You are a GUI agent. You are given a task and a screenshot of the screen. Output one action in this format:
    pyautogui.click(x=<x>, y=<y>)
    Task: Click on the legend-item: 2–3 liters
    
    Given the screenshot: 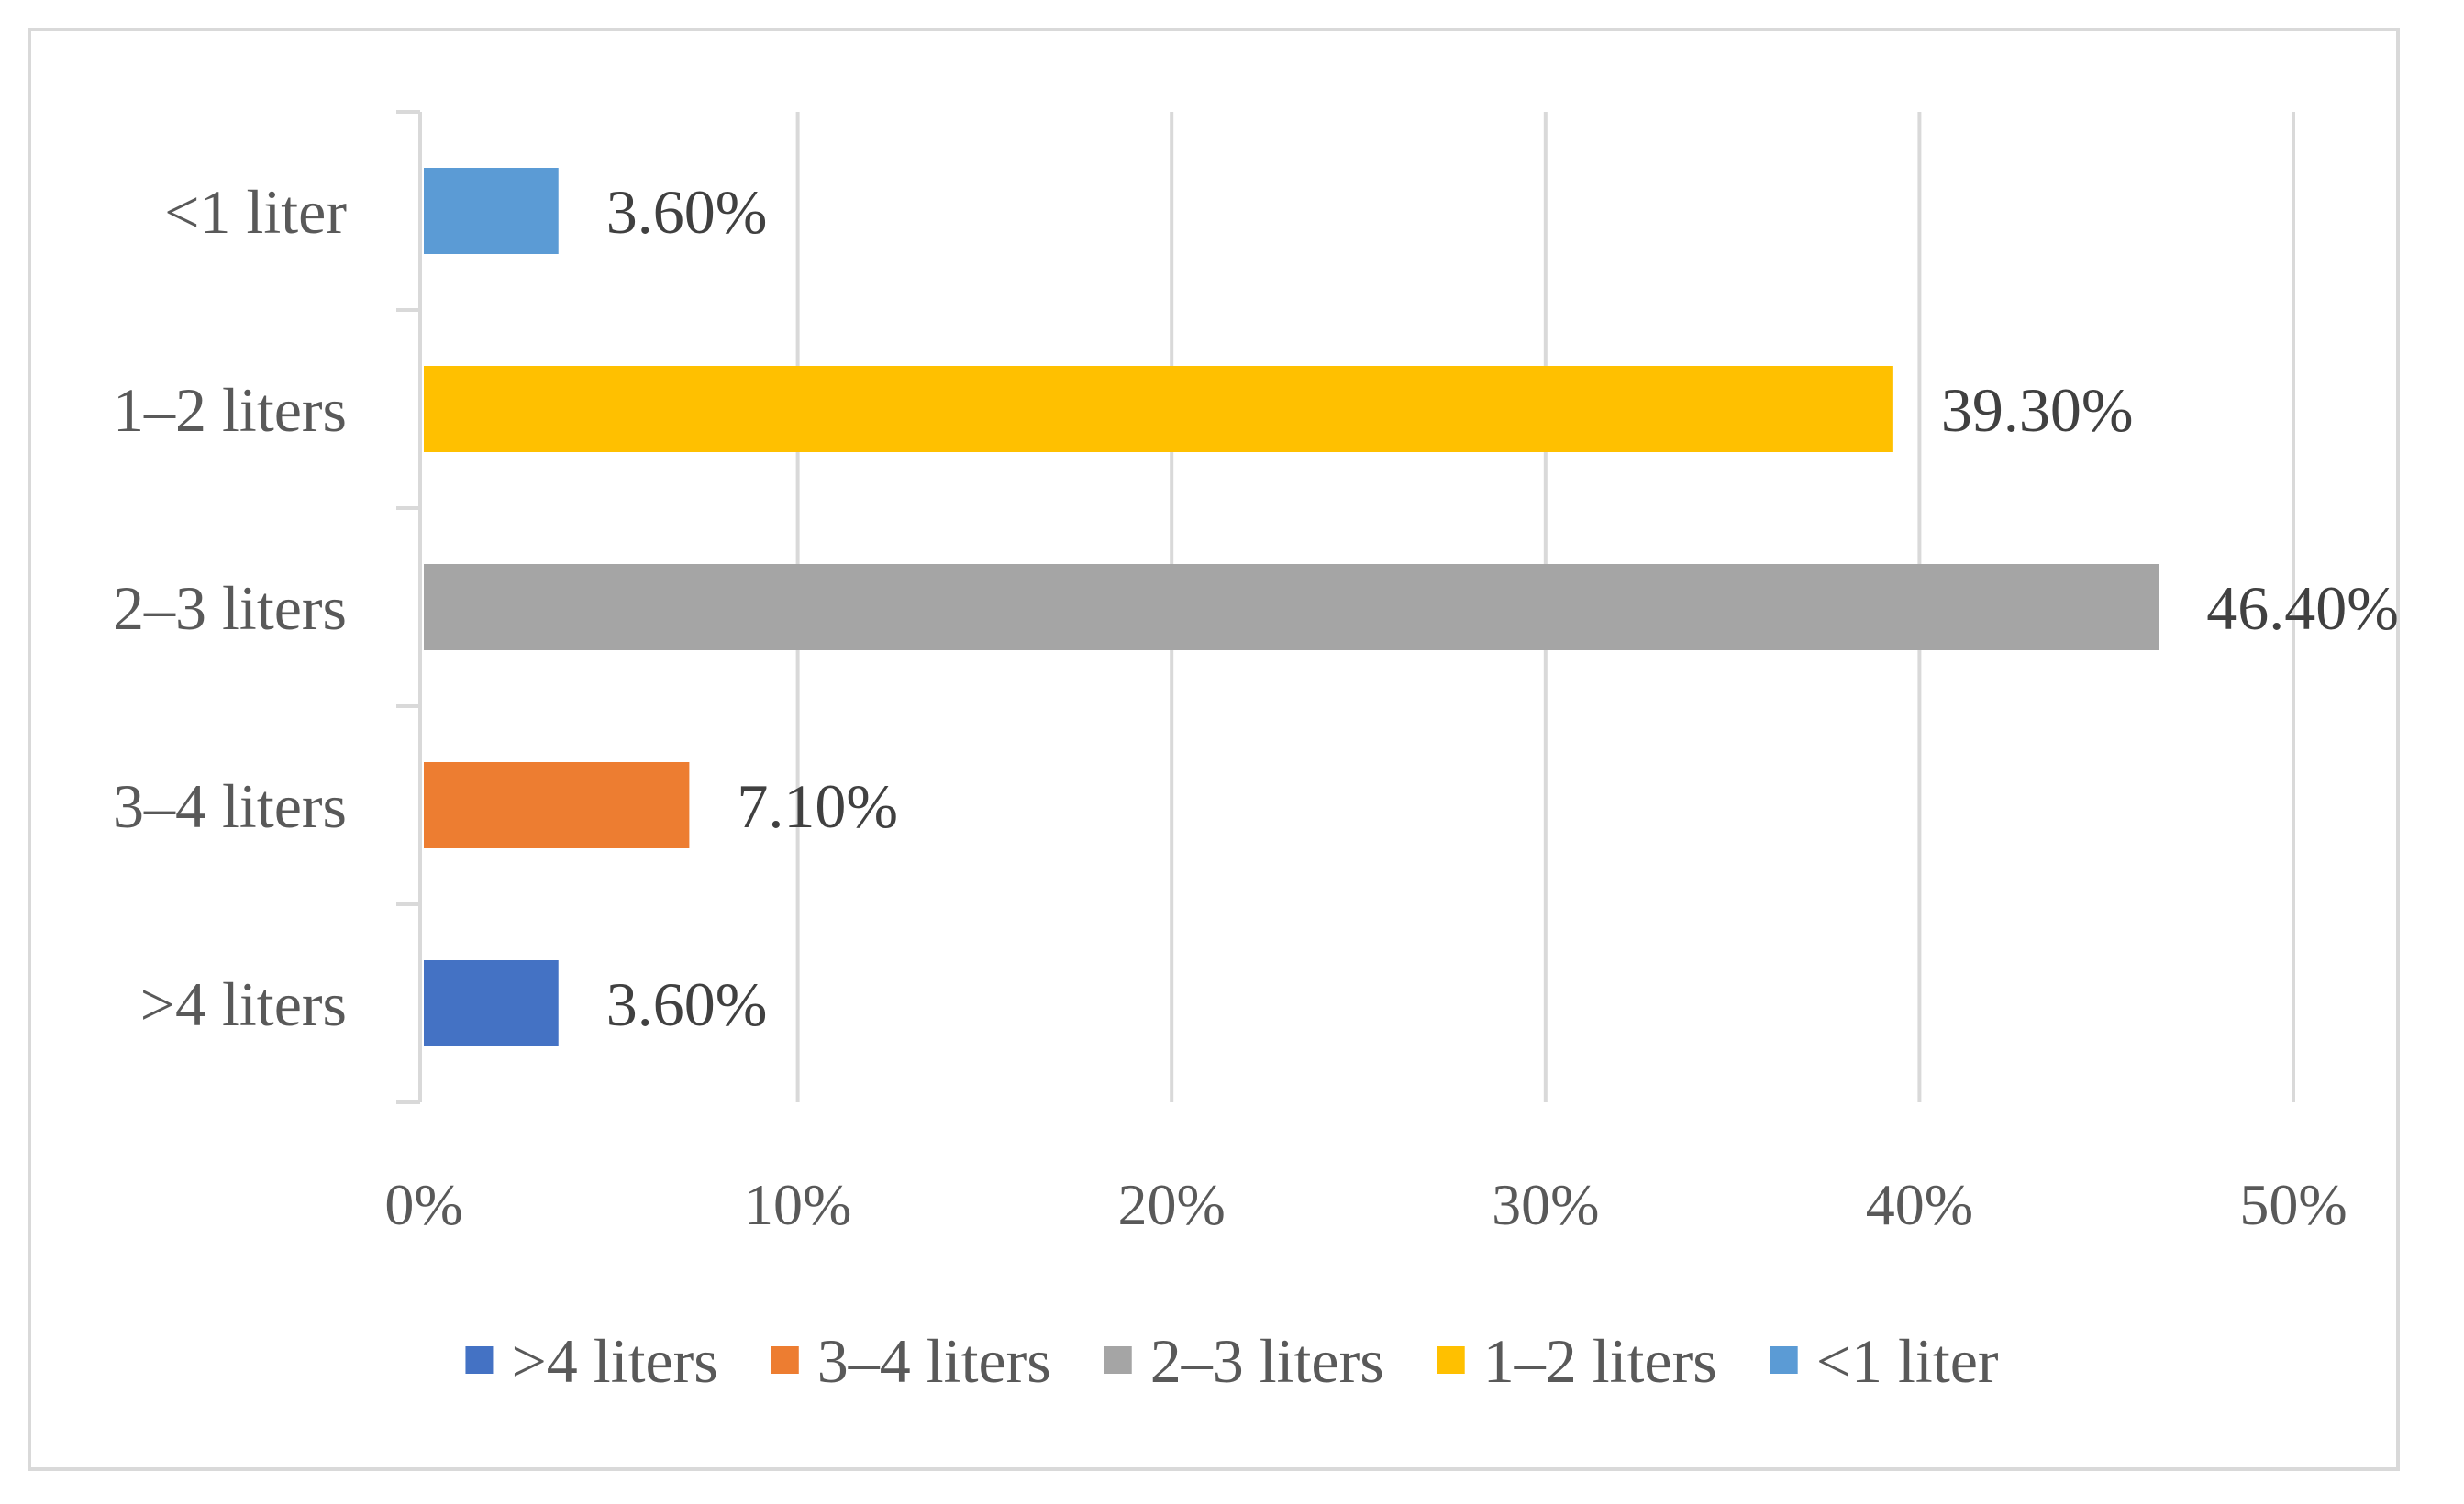 What is the action you would take?
    pyautogui.click(x=1244, y=1361)
    